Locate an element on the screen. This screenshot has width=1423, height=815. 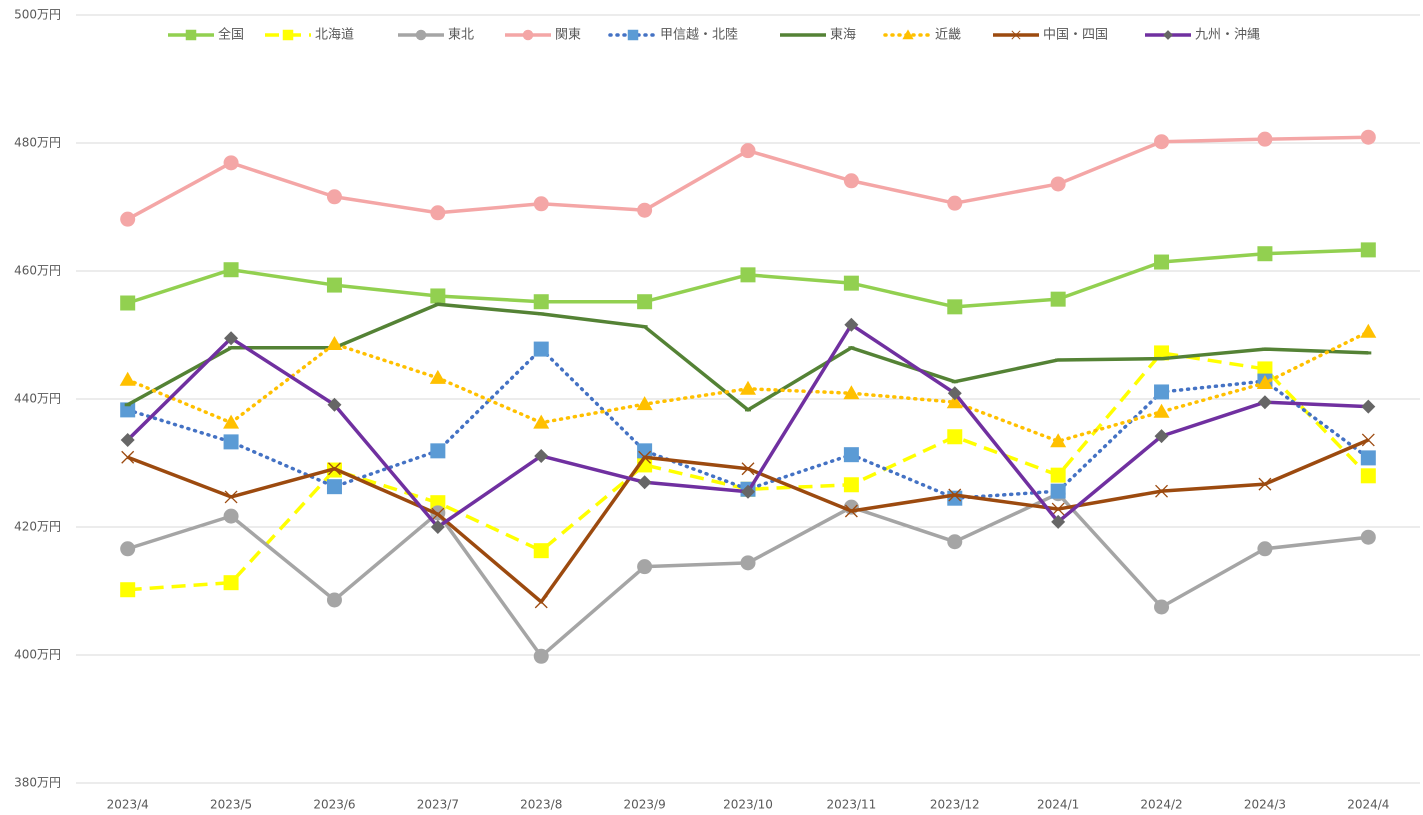
legend-label: 甲信越・北陸 is located at coordinates (699, 35).